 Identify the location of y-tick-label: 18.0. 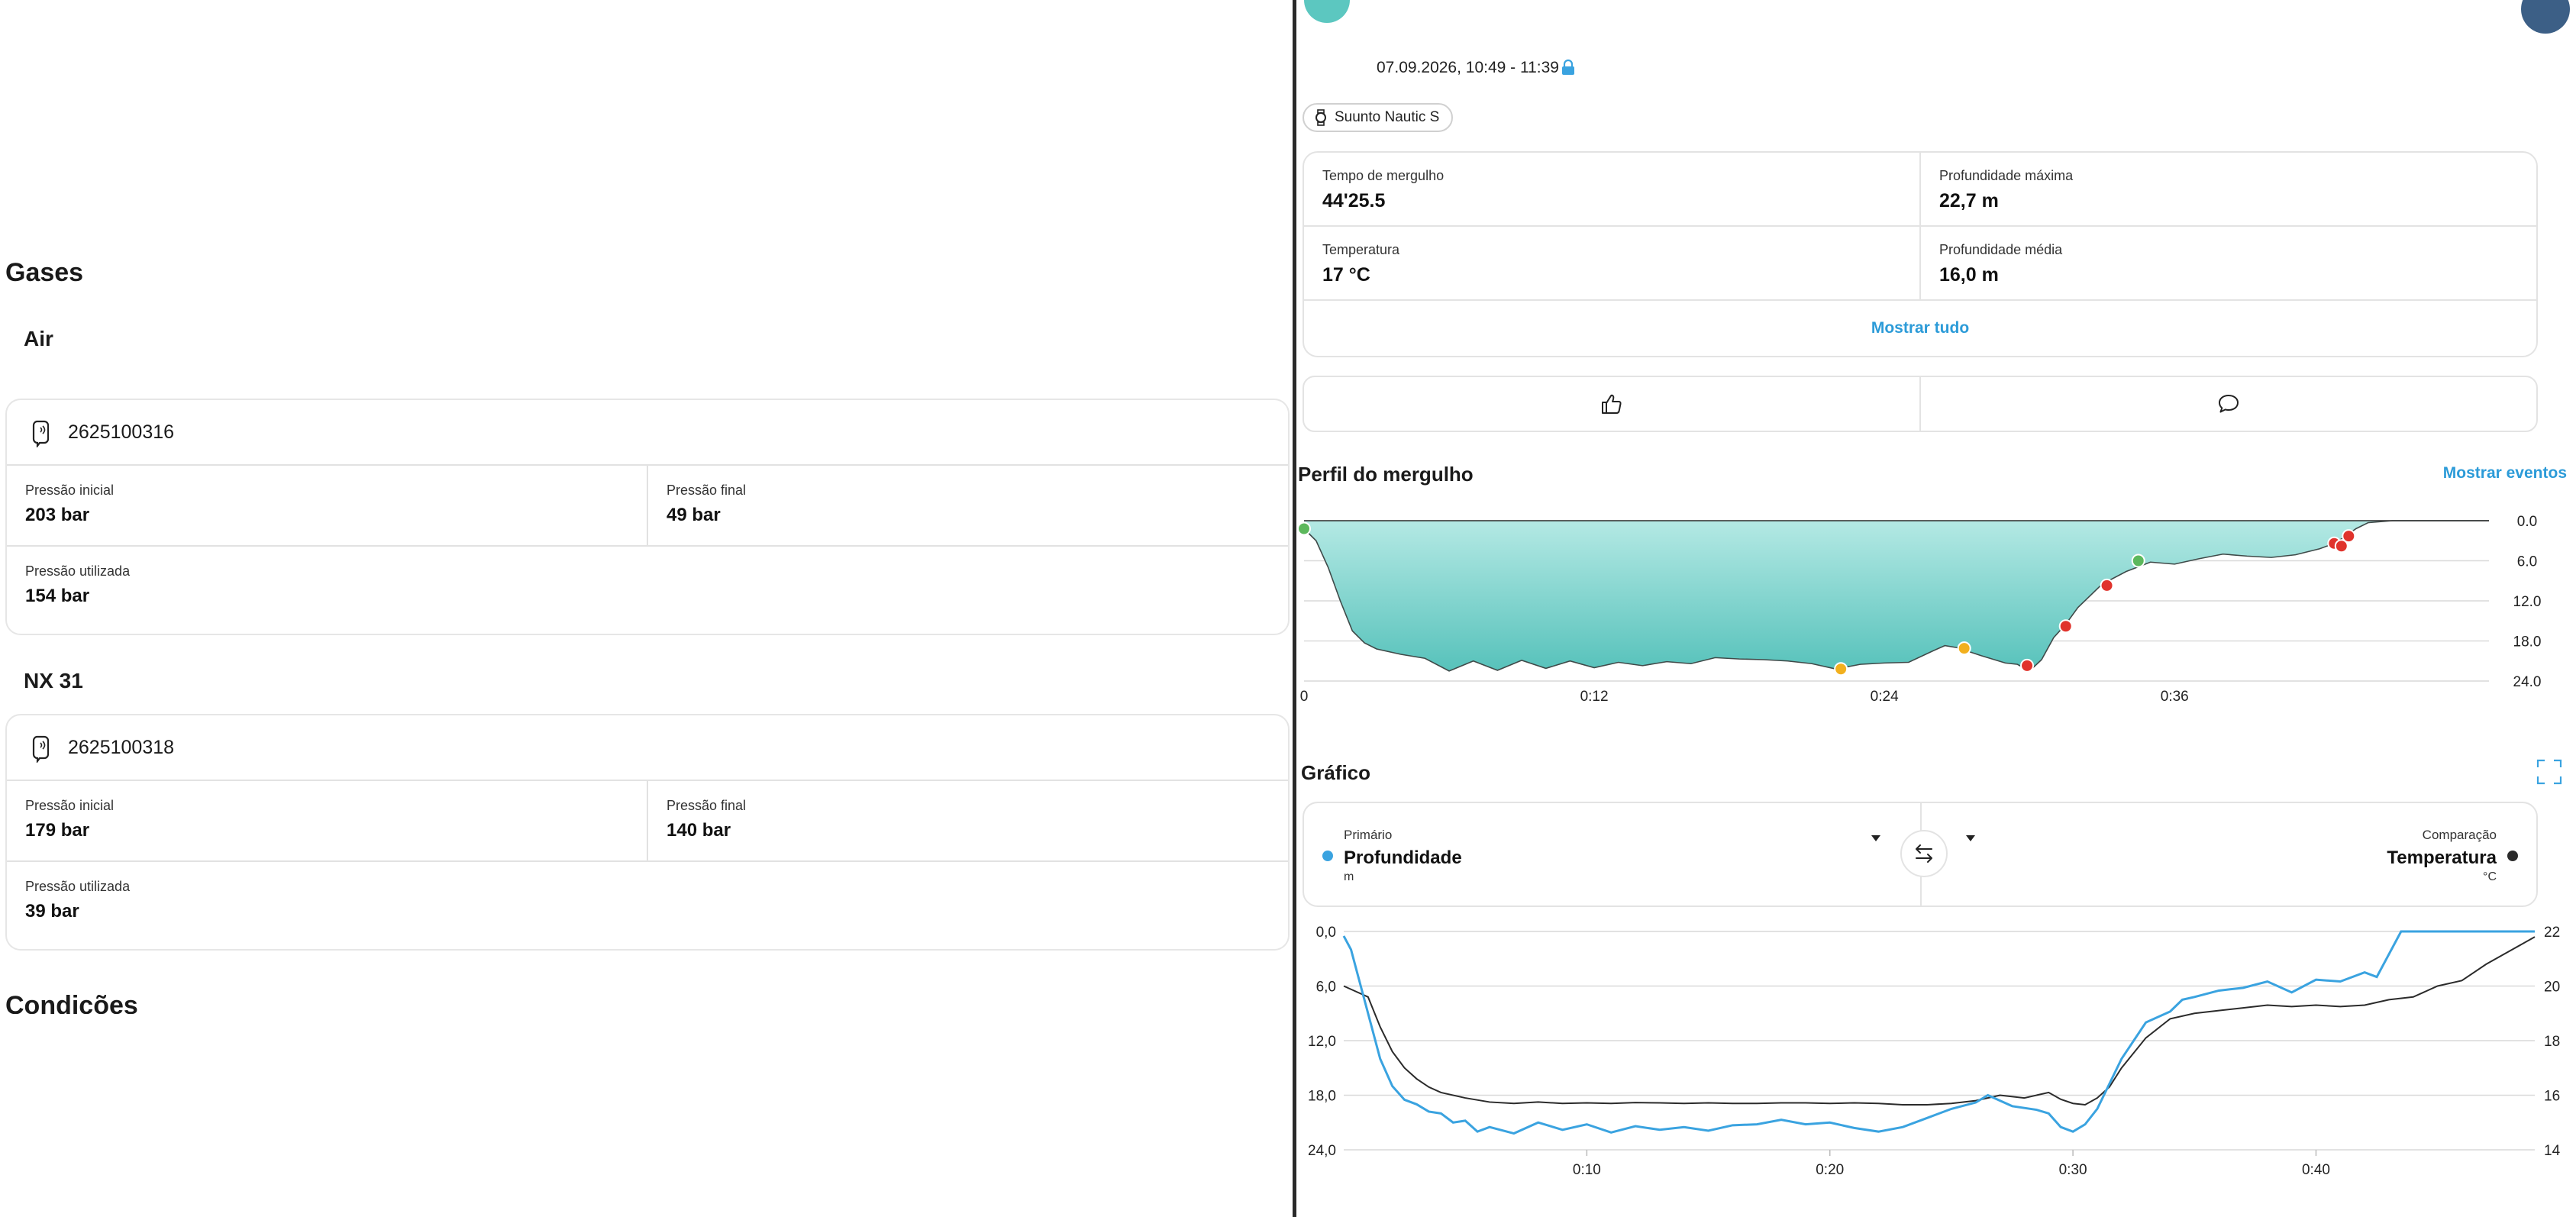
(2527, 642).